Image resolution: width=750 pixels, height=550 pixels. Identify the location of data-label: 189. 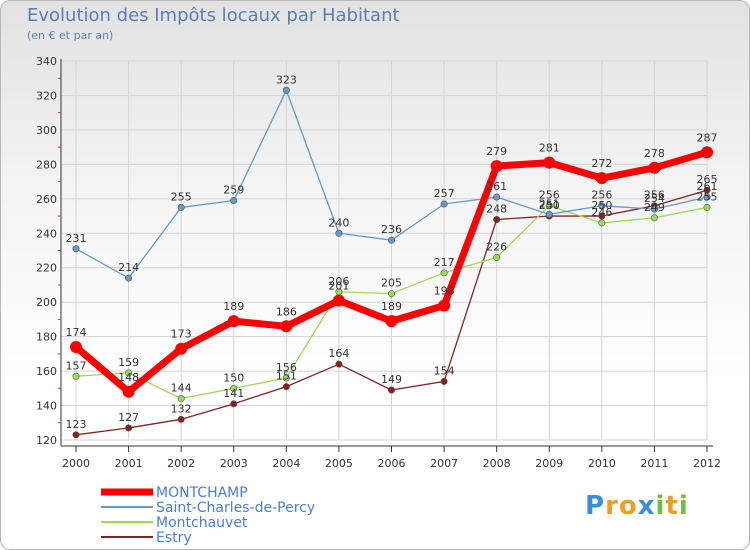
(233, 306).